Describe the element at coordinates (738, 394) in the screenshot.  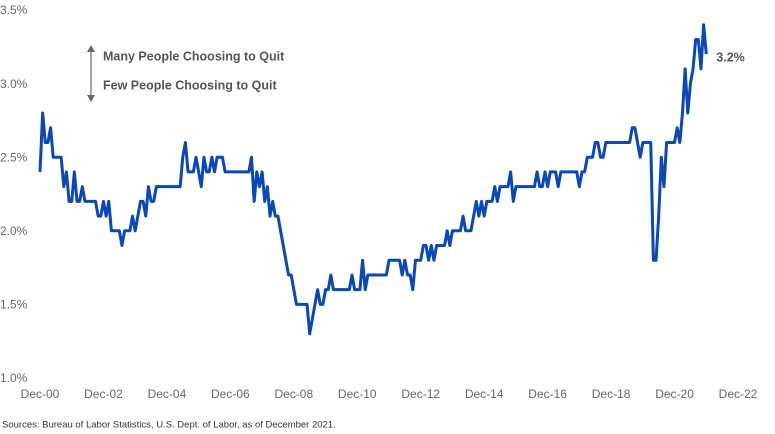
I see `x-tick-label: Dec-22` at that location.